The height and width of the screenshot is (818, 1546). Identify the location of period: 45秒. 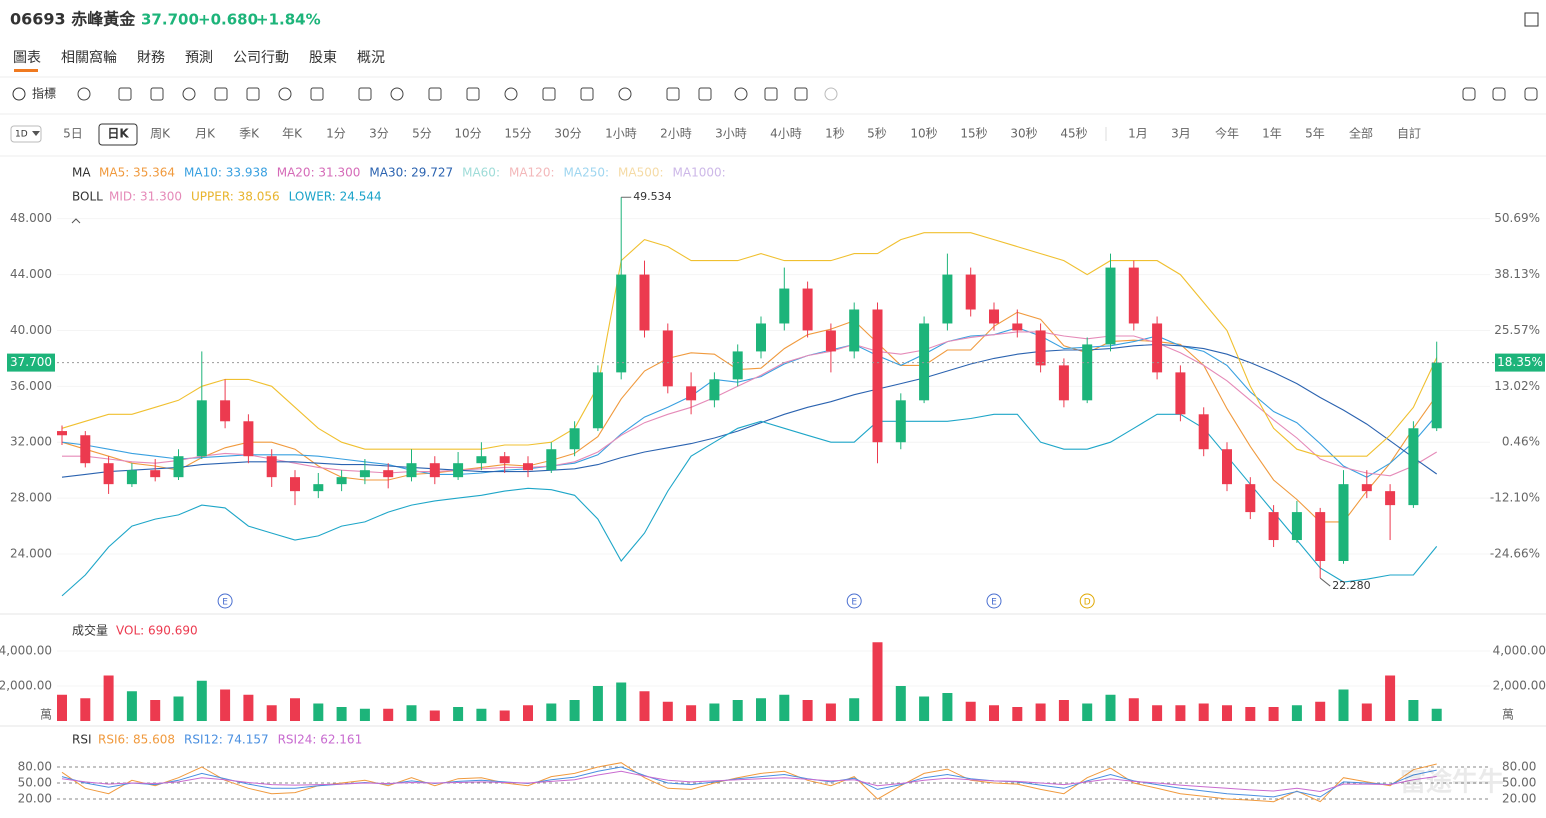
(1073, 134).